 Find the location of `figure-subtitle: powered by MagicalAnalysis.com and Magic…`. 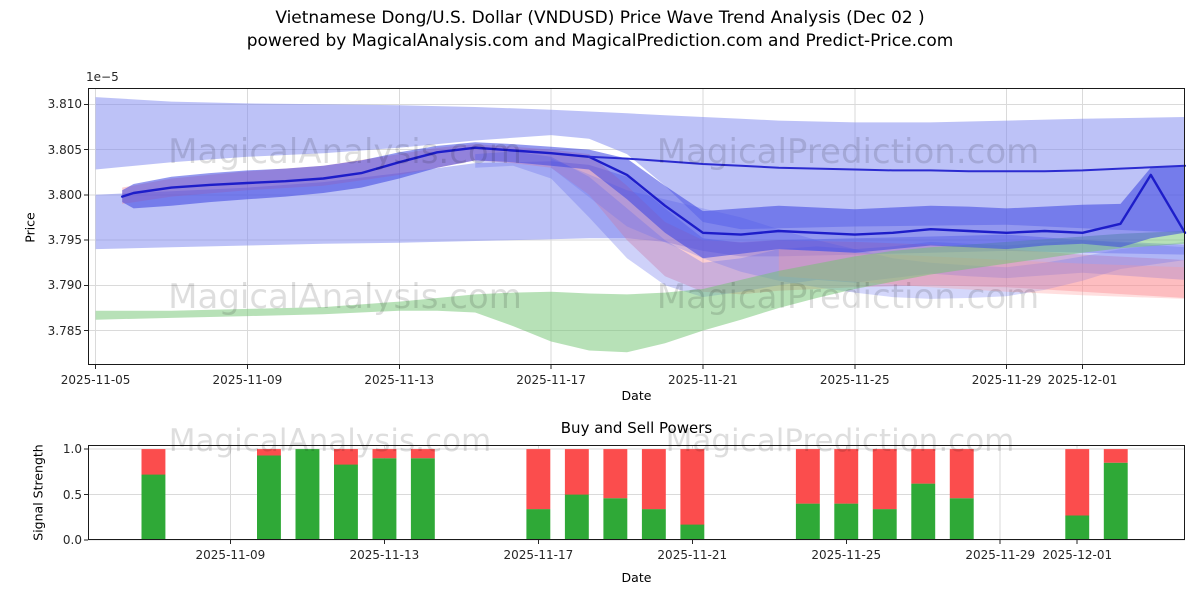

figure-subtitle: powered by MagicalAnalysis.com and Magic… is located at coordinates (600, 41).